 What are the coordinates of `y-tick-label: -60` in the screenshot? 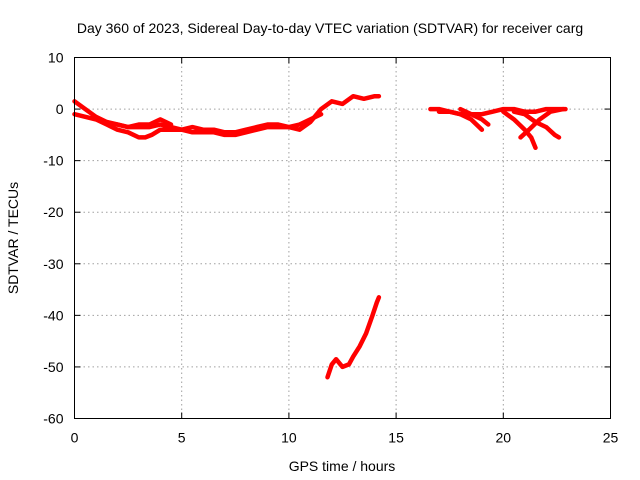 It's located at (53, 419).